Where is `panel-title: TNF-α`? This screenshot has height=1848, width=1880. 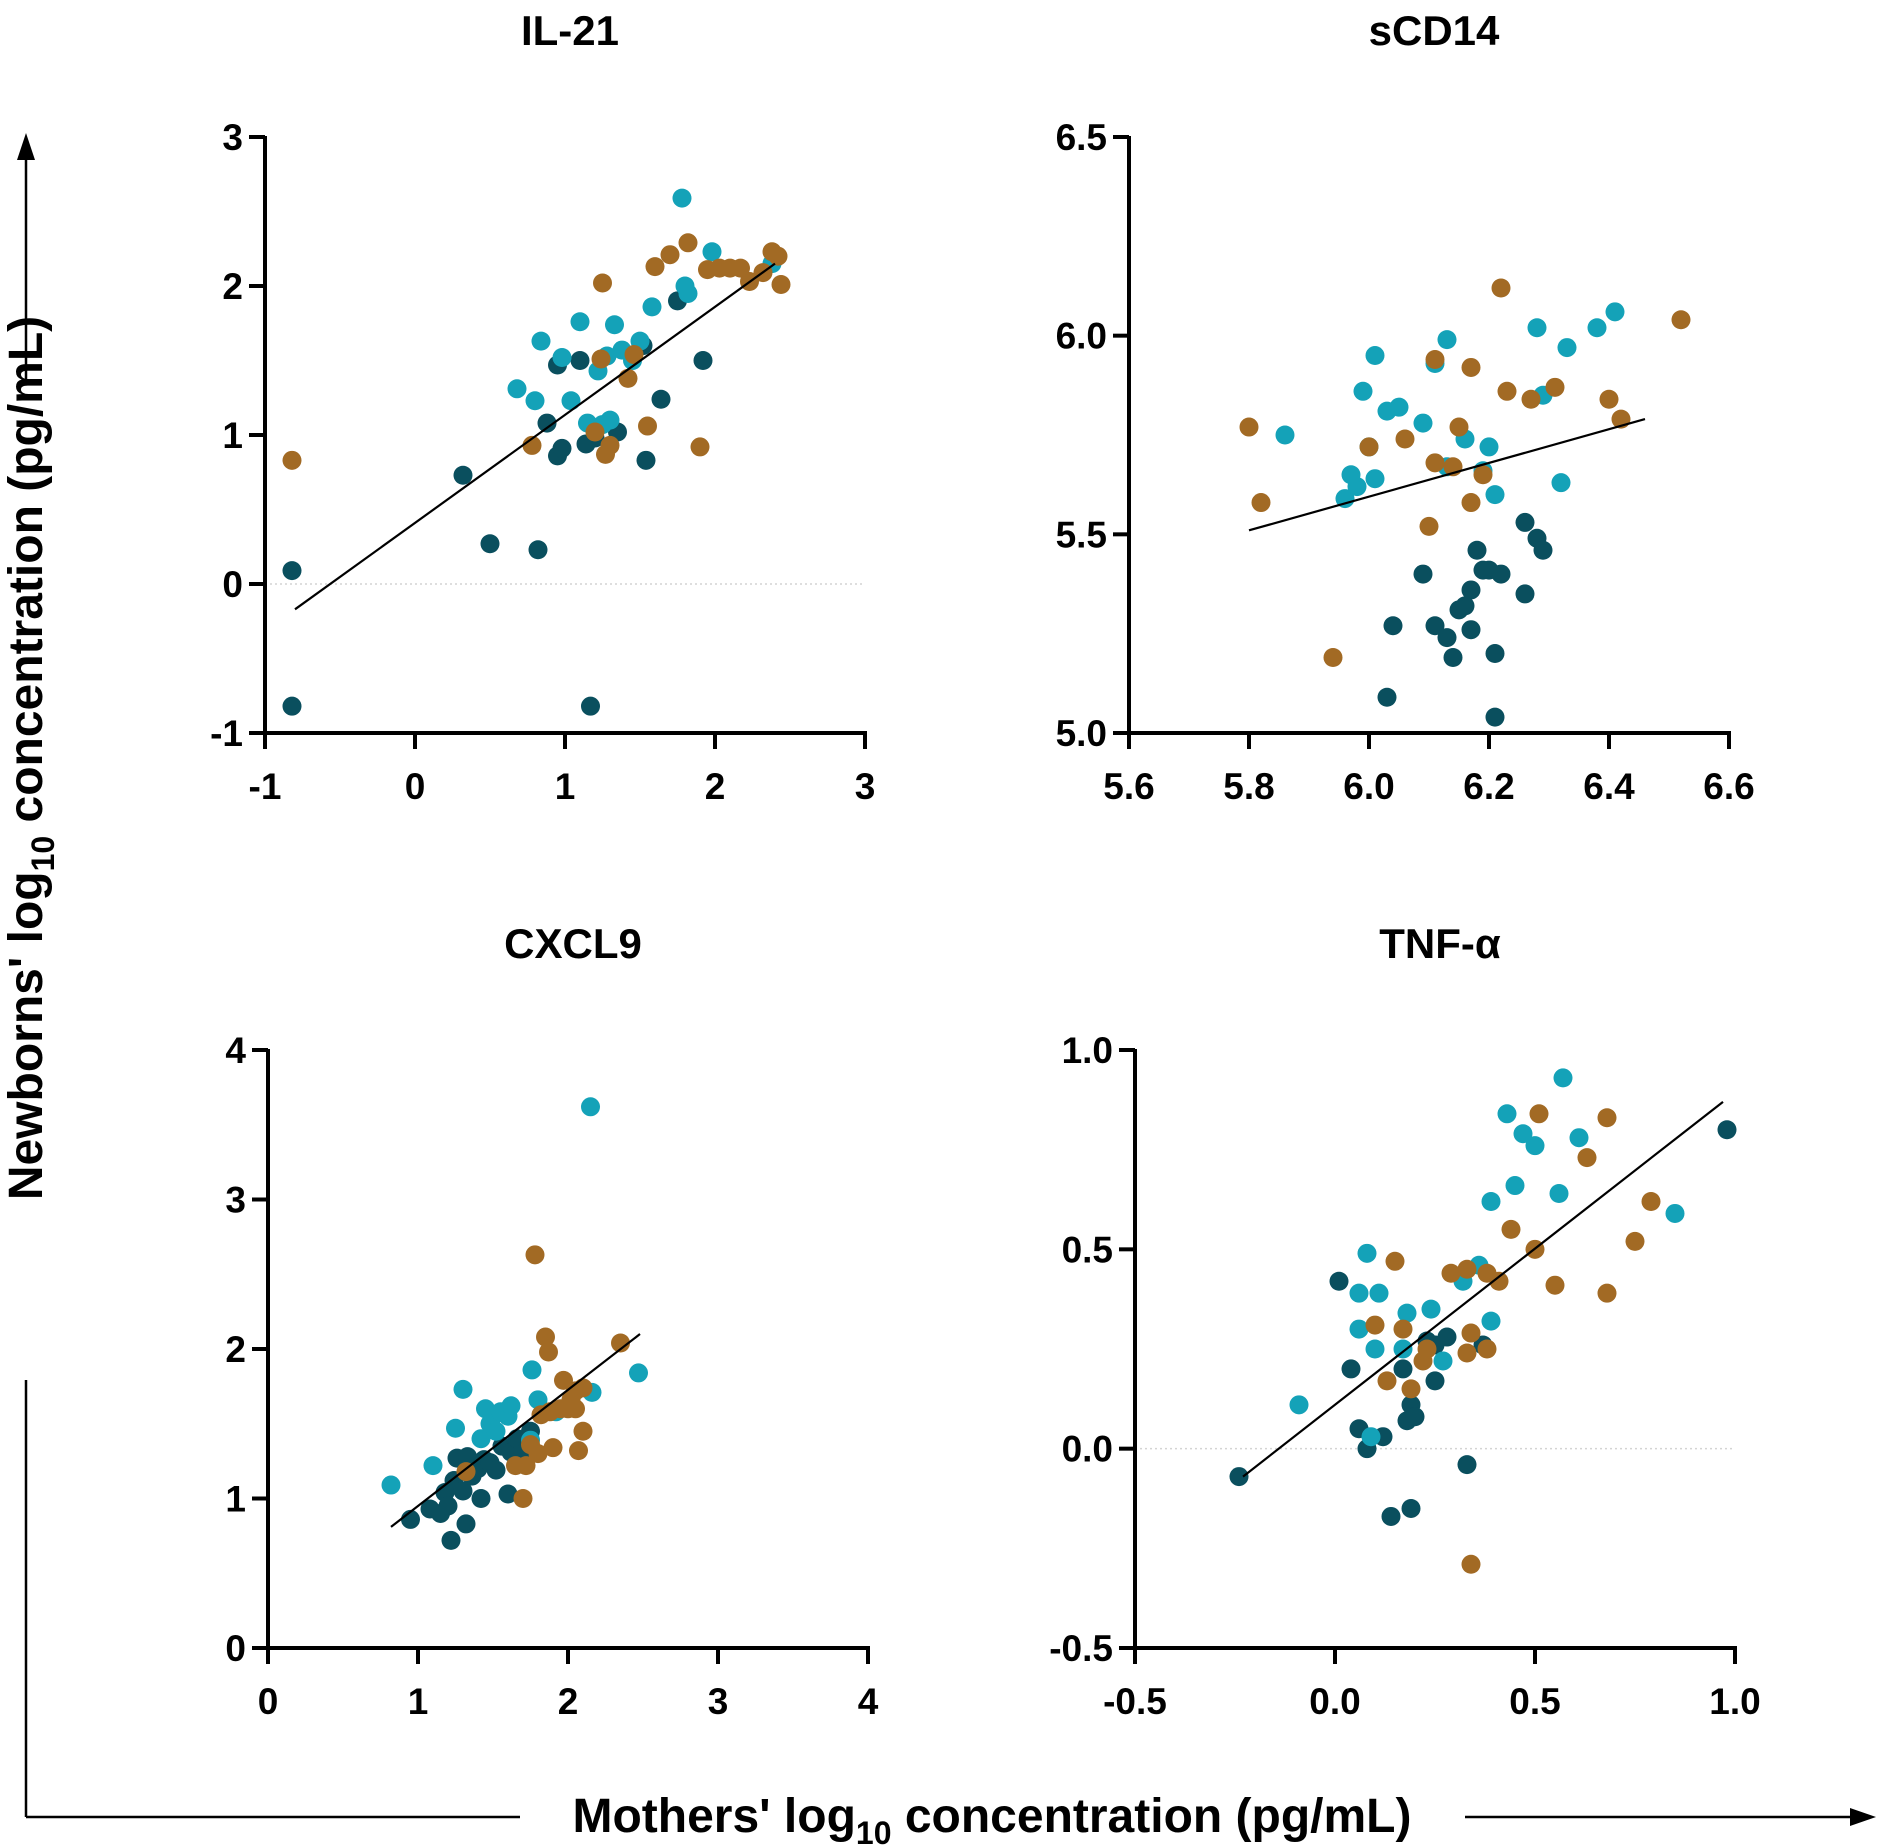 panel-title: TNF-α is located at coordinates (1440, 943).